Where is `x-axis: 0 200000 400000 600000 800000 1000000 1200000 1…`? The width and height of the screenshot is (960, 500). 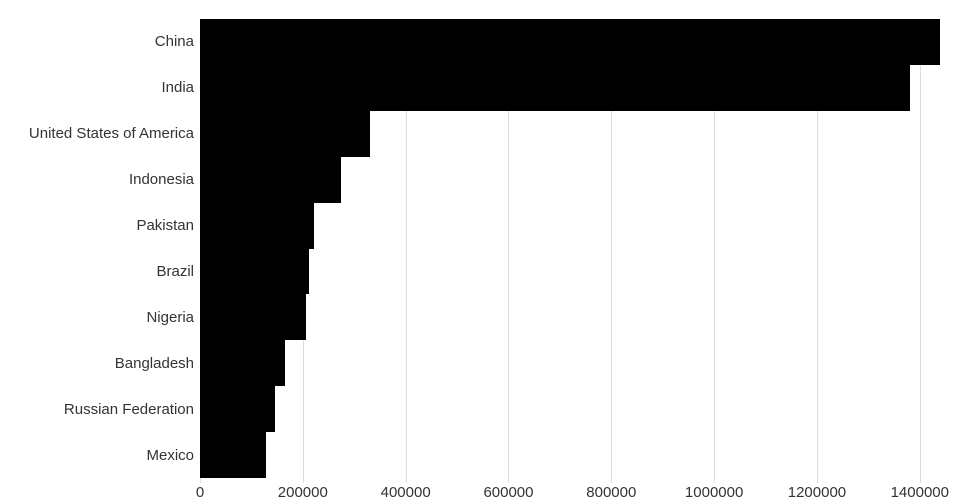 x-axis: 0 200000 400000 600000 800000 1000000 1200000 1… is located at coordinates (480, 489).